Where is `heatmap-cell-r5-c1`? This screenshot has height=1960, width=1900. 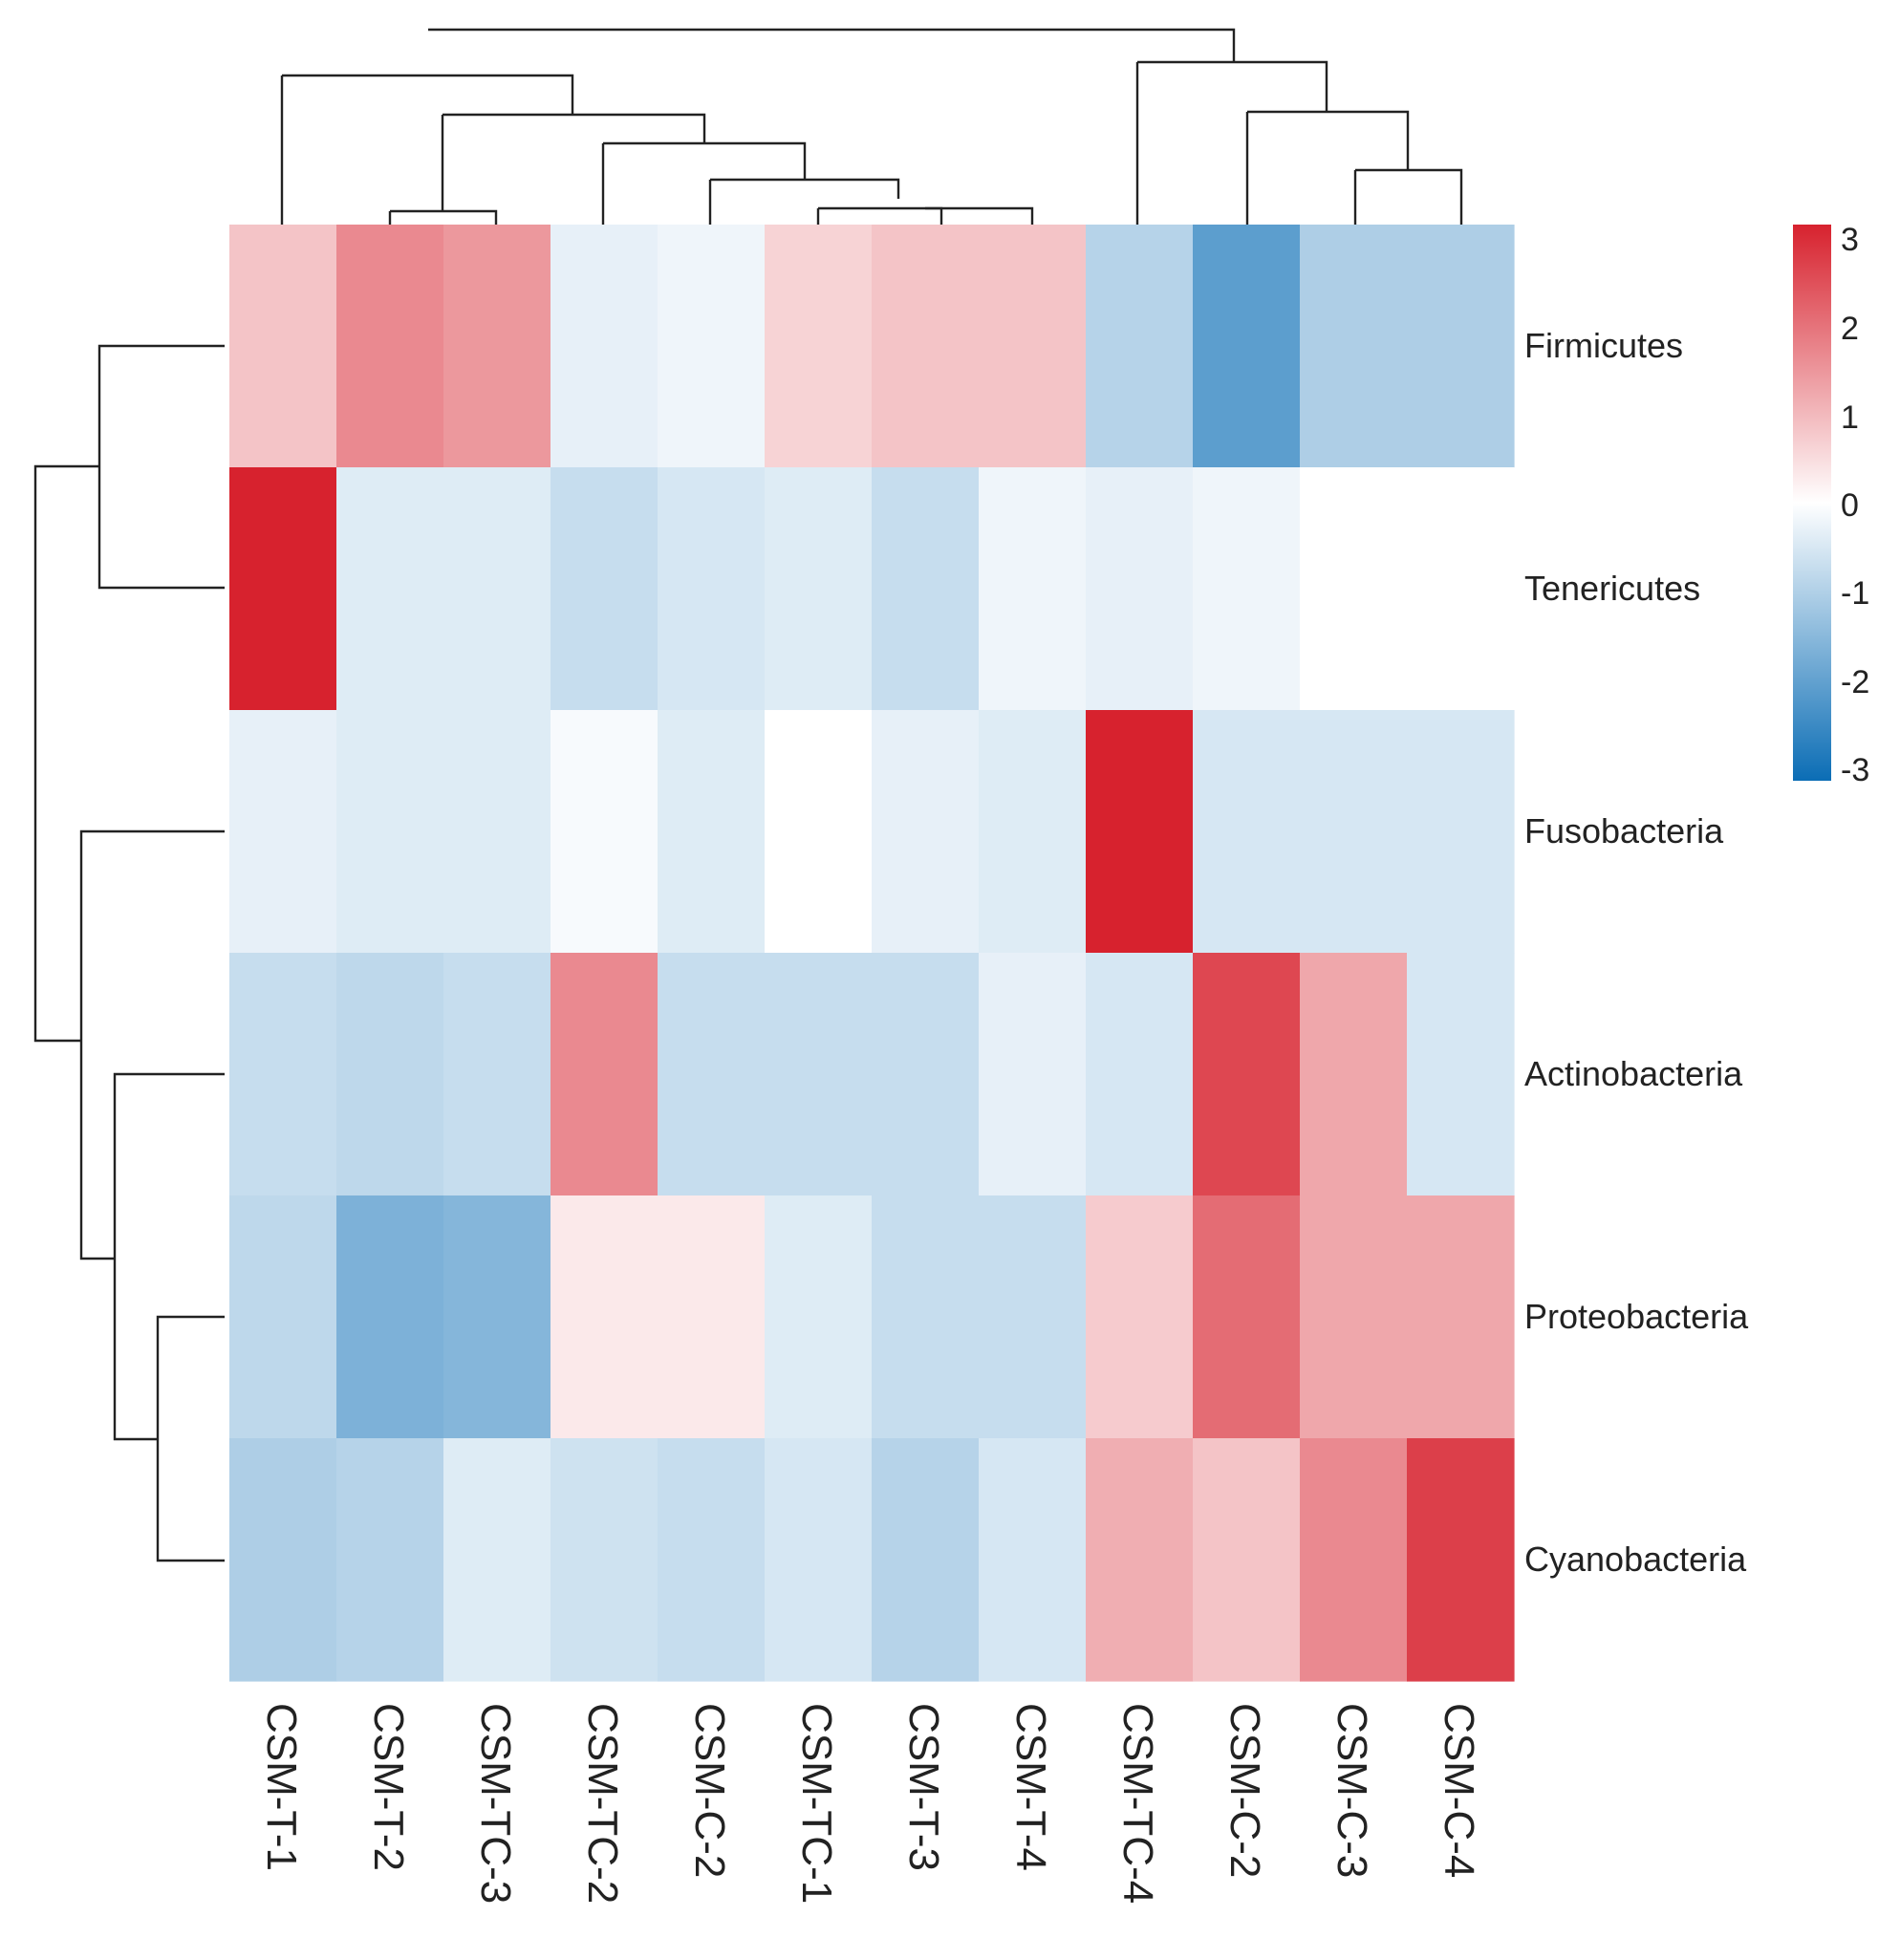 heatmap-cell-r5-c1 is located at coordinates (390, 1560).